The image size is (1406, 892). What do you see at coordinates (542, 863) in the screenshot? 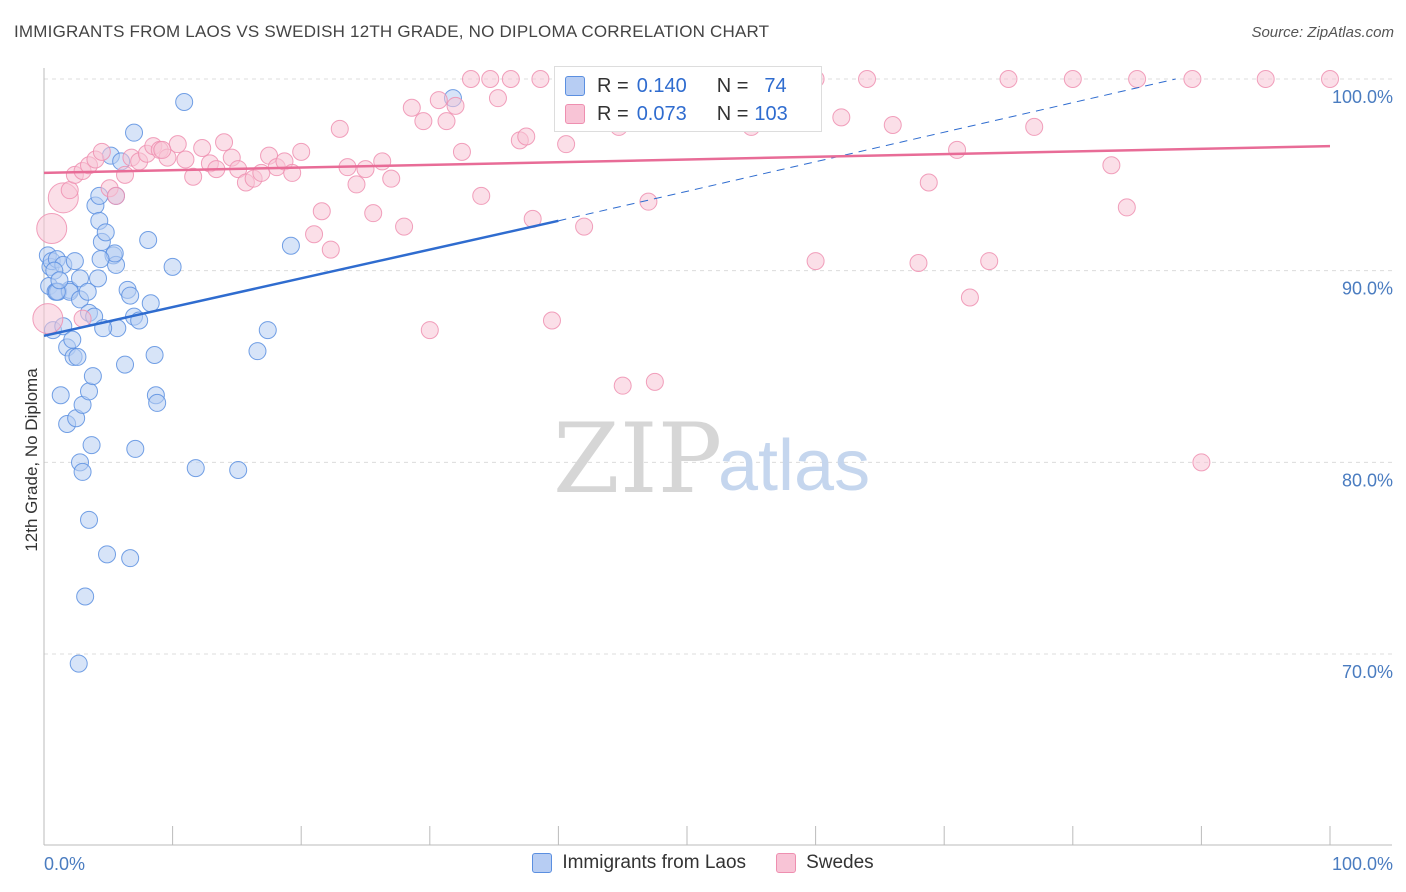
I see `legend-swatch-laos` at bounding box center [542, 863].